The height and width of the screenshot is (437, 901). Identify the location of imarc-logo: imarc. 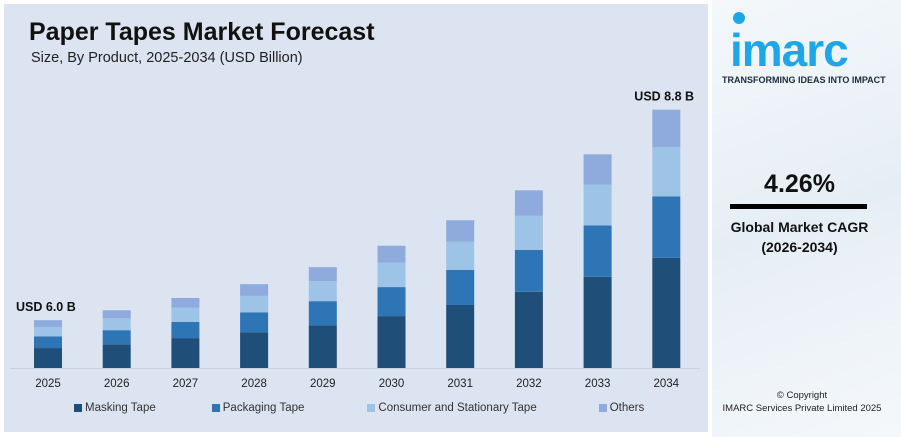
(807, 43).